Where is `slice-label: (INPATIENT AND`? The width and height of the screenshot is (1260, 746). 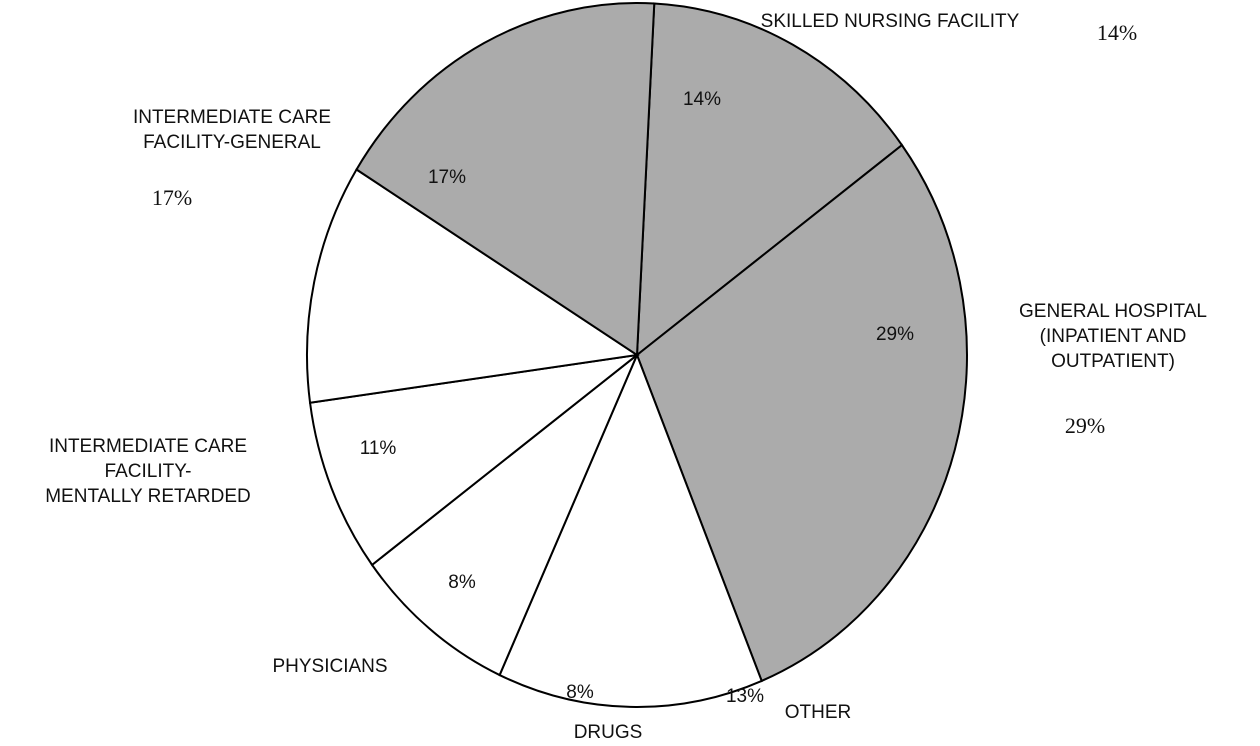
slice-label: (INPATIENT AND is located at coordinates (1113, 336).